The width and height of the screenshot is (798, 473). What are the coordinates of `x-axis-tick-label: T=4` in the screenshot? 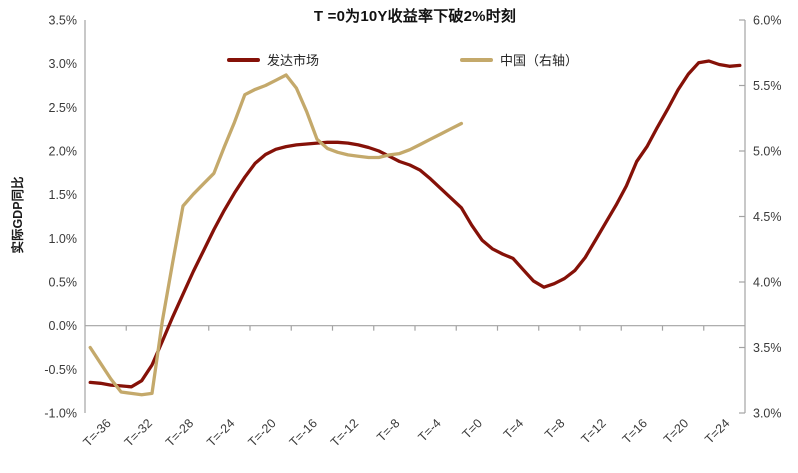 It's located at (513, 428).